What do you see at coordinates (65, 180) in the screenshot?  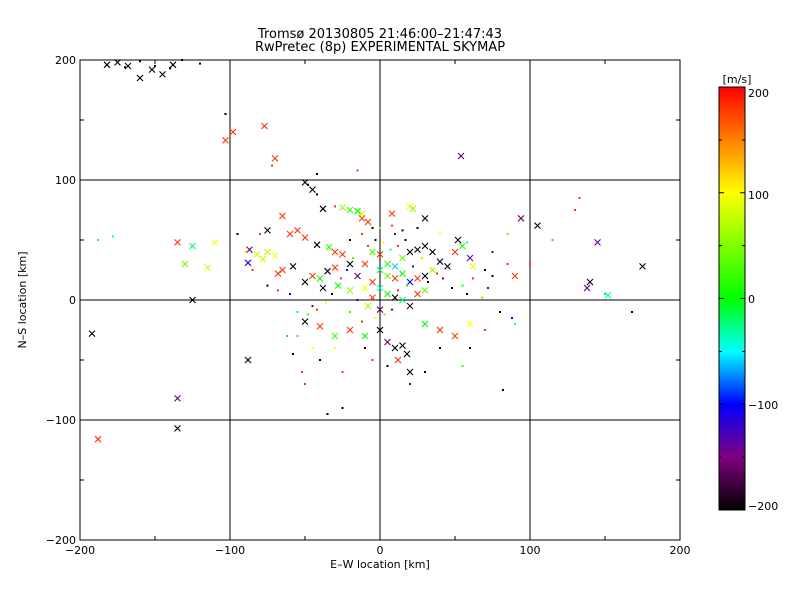 I see `y-tick-label: 100` at bounding box center [65, 180].